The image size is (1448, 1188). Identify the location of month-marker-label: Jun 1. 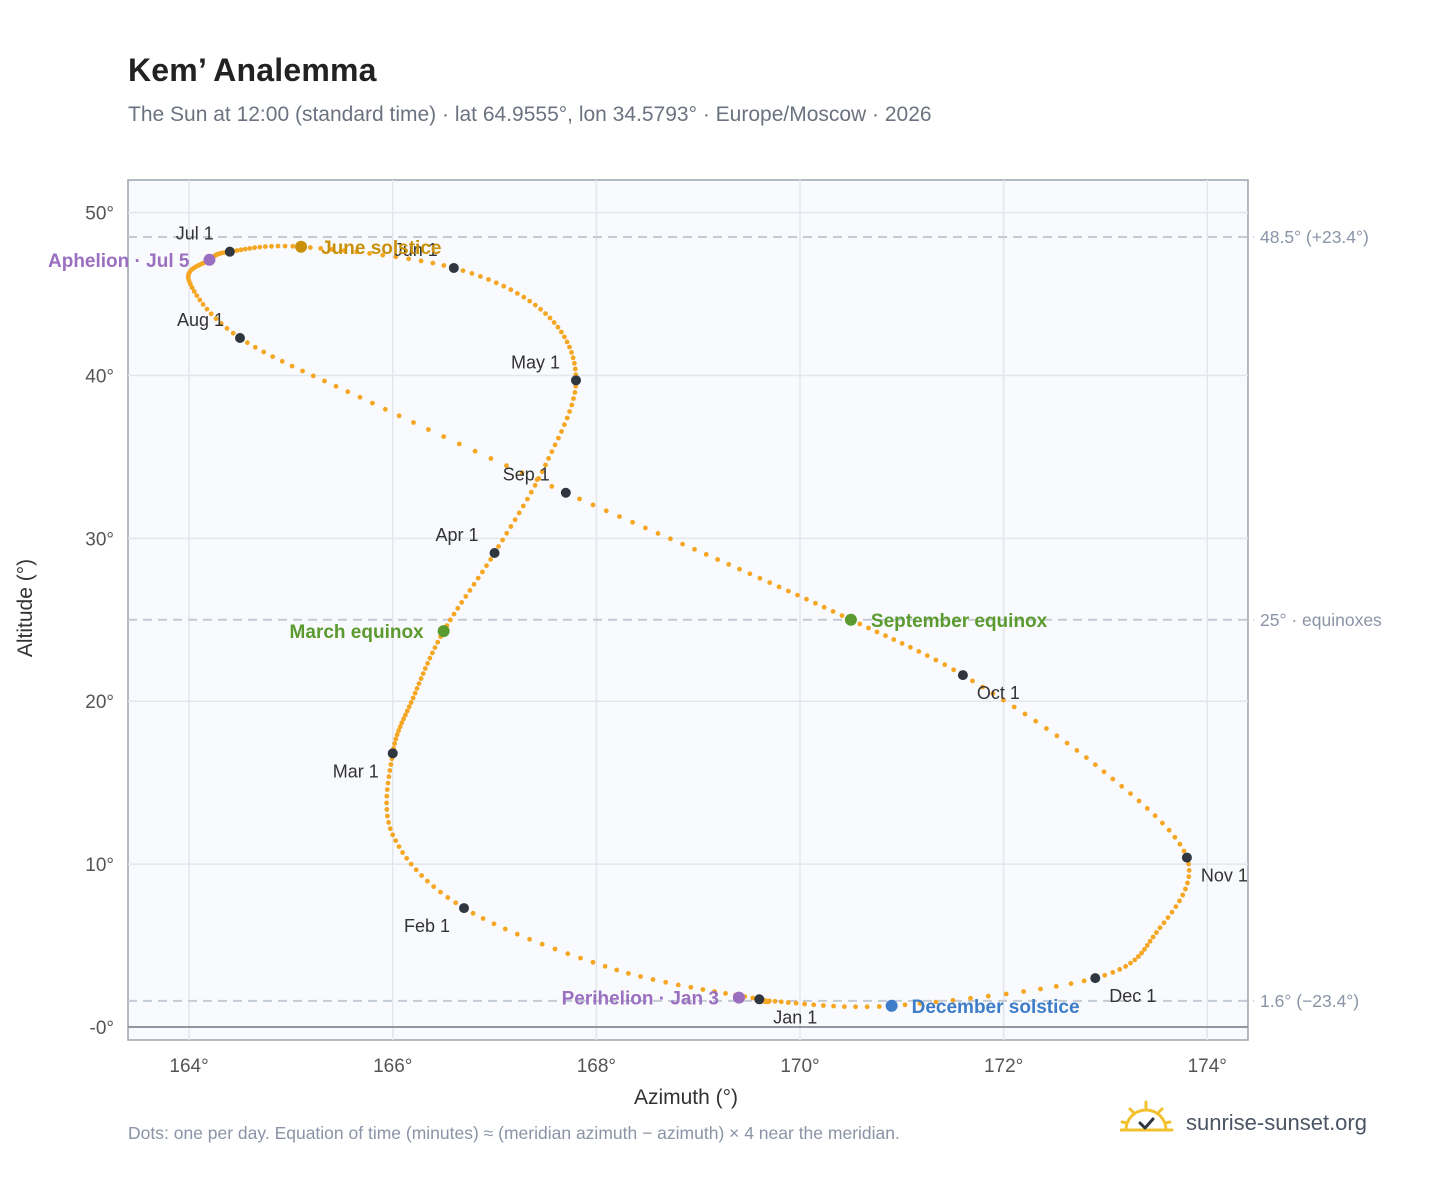
(416, 250).